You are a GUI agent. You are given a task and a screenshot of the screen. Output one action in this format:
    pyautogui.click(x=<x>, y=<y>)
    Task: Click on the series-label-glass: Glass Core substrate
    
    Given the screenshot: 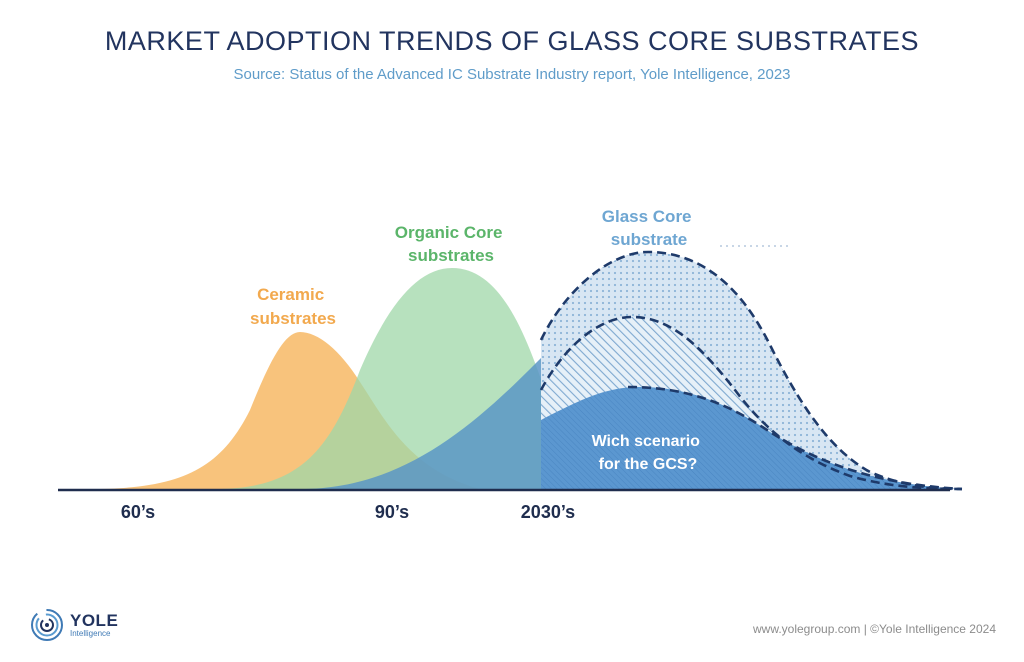 What is the action you would take?
    pyautogui.click(x=649, y=228)
    